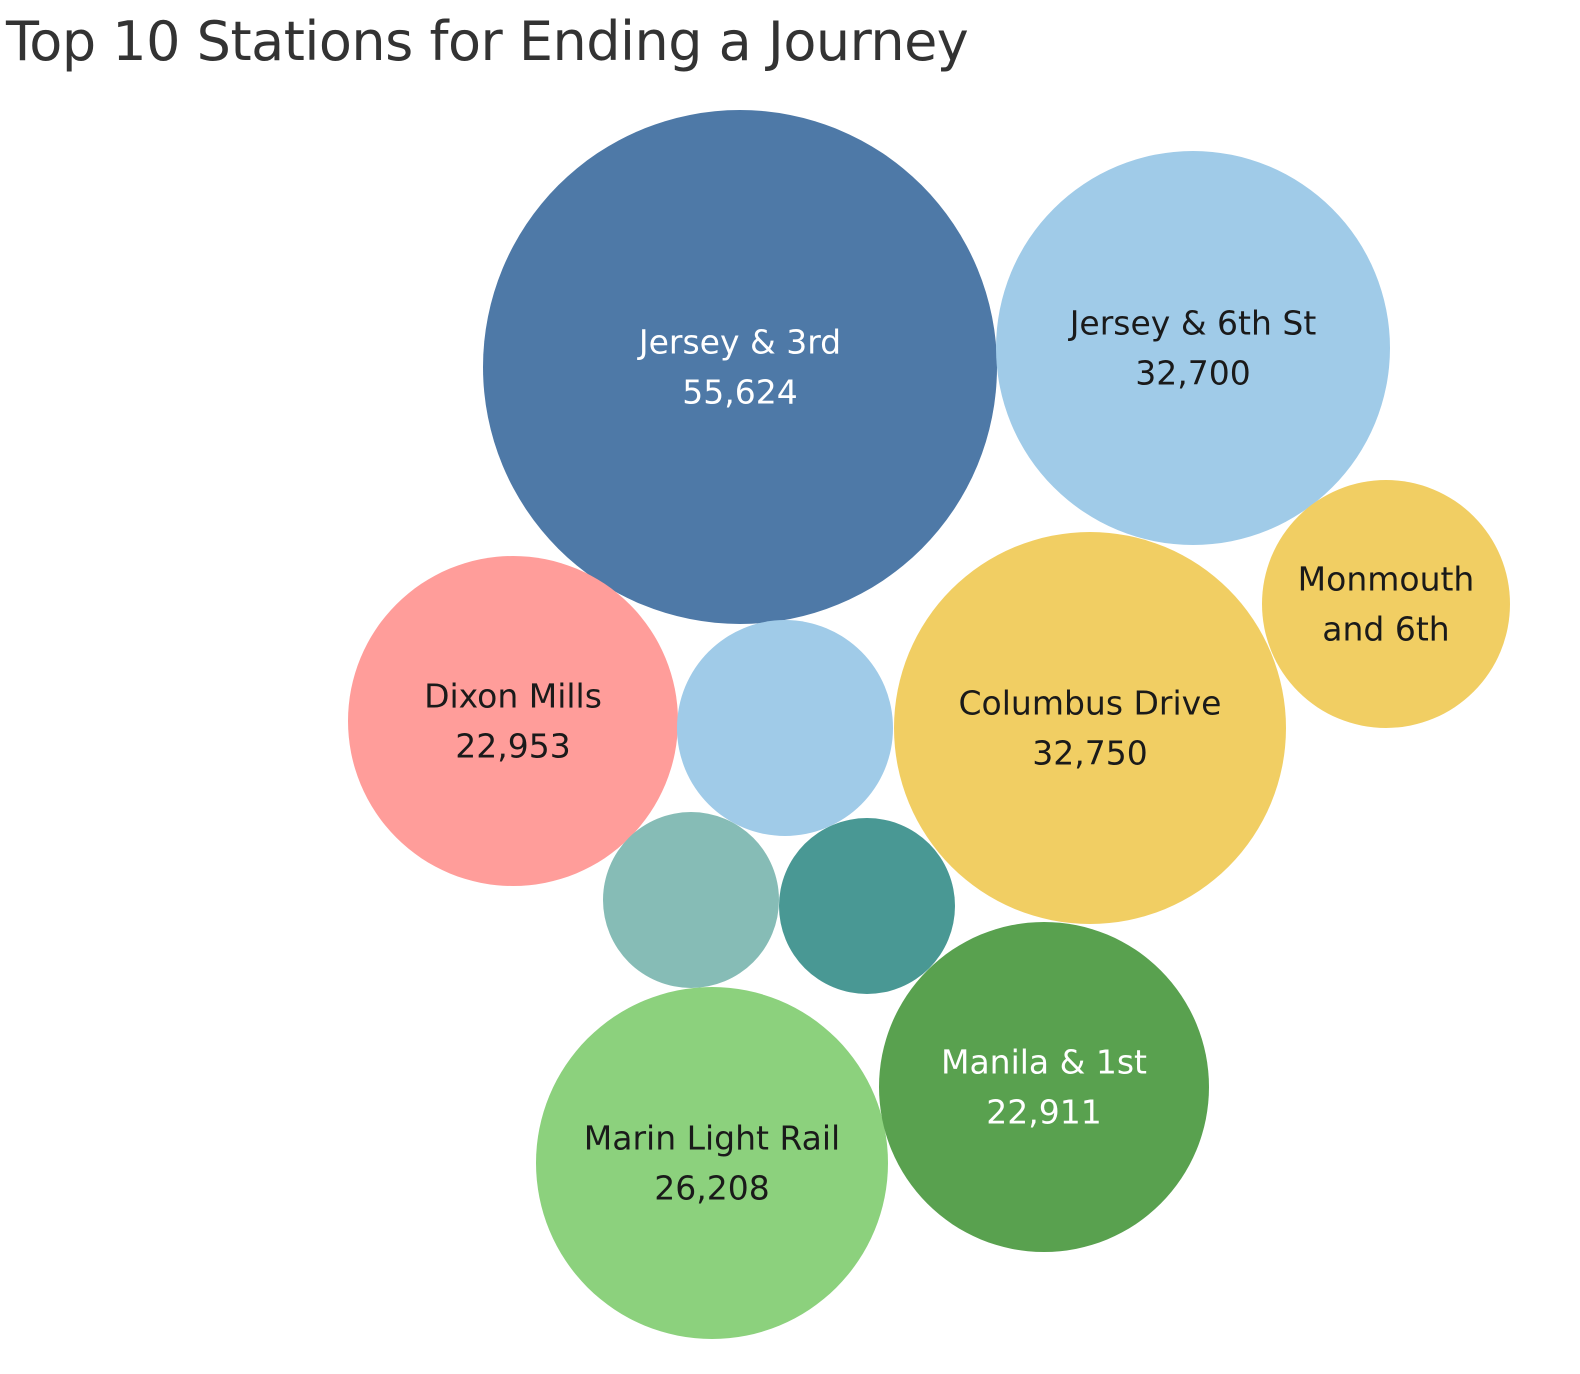 The height and width of the screenshot is (1374, 1580). What do you see at coordinates (1386, 579) in the screenshot?
I see `station-name-monmouth-and-6th-line-1: Monmouth` at bounding box center [1386, 579].